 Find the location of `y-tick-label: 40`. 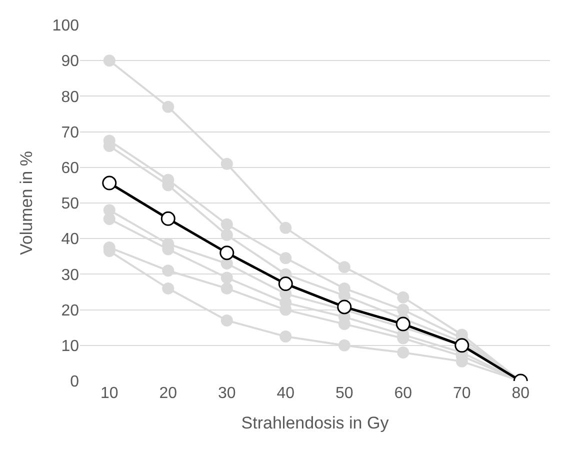

y-tick-label: 40 is located at coordinates (70, 239).